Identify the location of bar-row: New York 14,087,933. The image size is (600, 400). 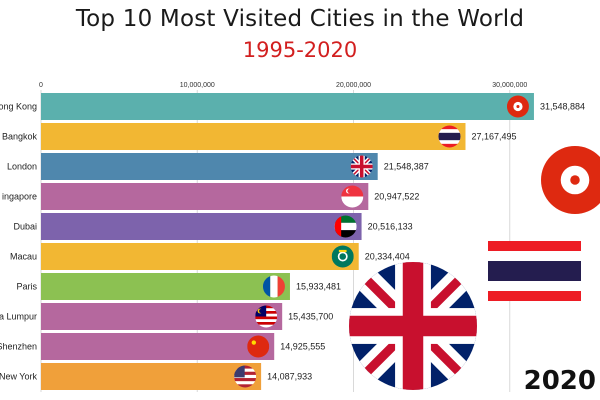
(156, 376).